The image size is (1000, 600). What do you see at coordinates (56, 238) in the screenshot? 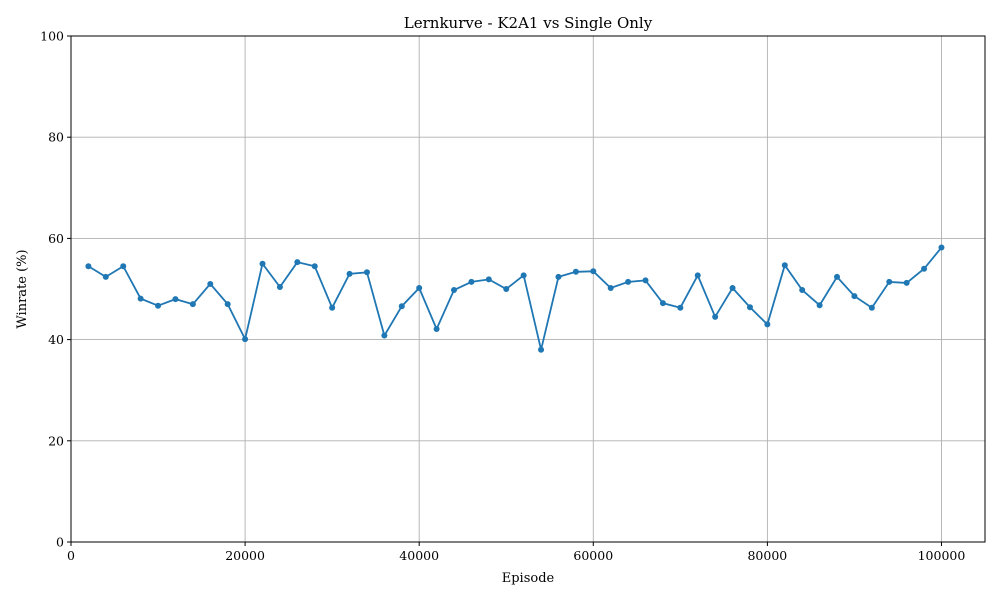
I see `y-tick-label: 60` at bounding box center [56, 238].